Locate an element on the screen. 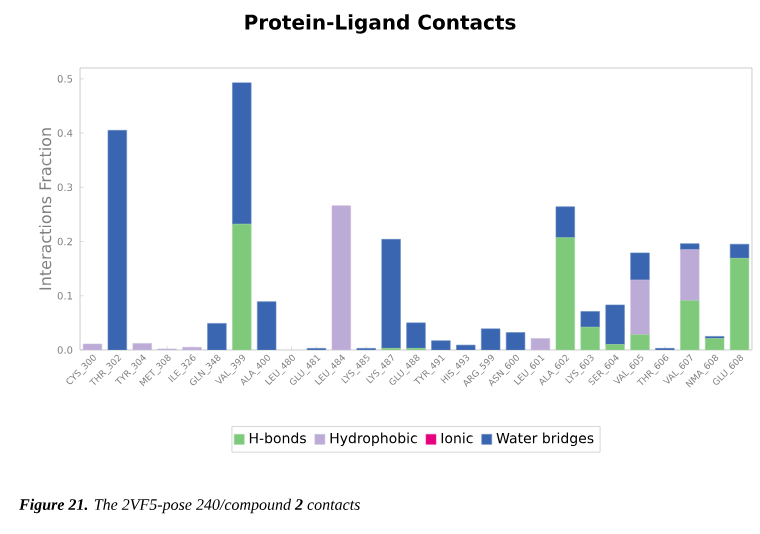  y-axis-title: Interactions Fraction is located at coordinates (45, 209).